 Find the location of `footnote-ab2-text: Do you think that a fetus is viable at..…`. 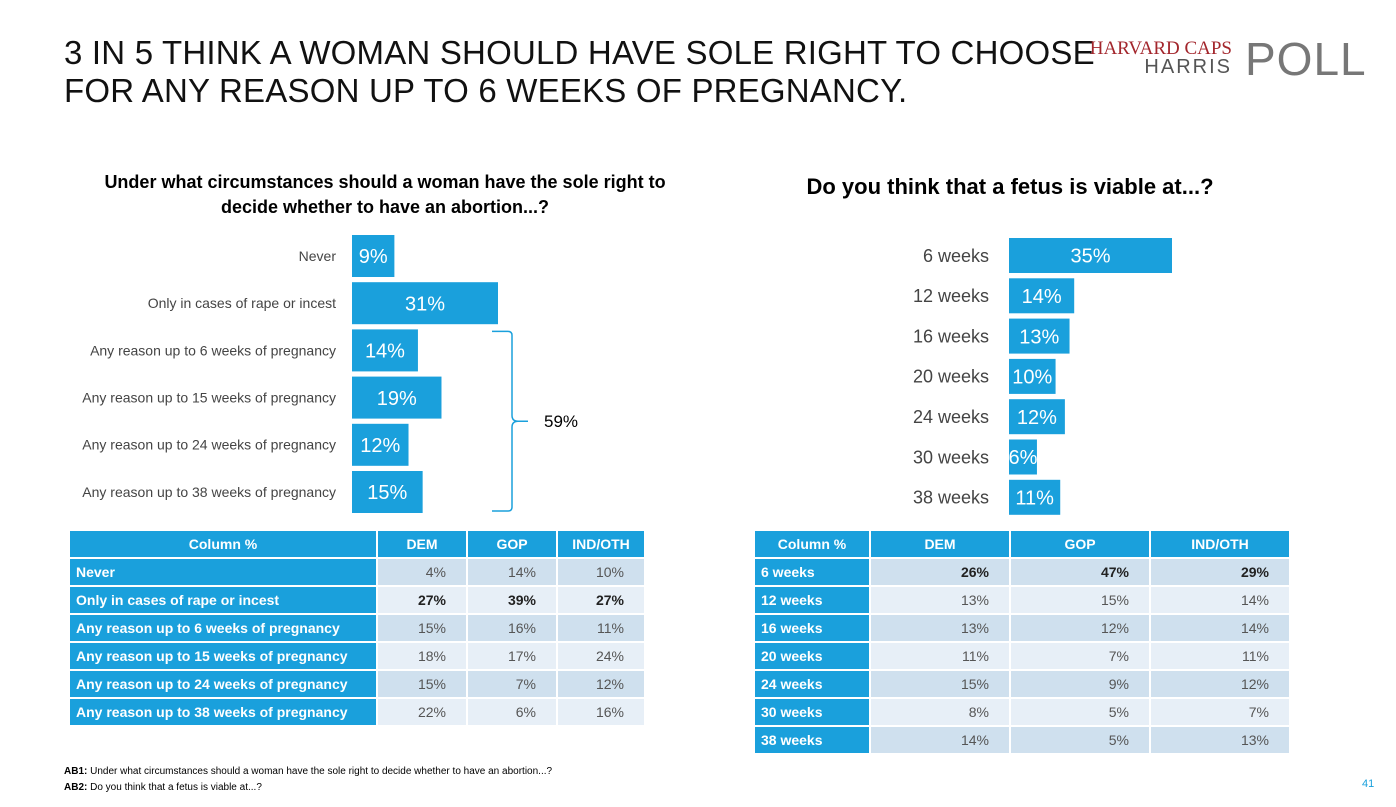

footnote-ab2-text: Do you think that a fetus is viable at..… is located at coordinates (174, 787).